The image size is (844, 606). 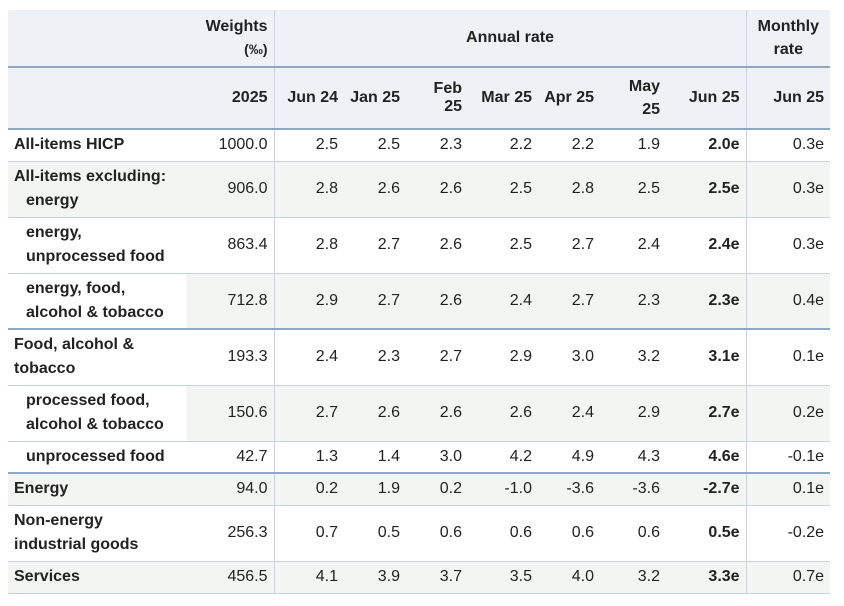 I want to click on header-corner, so click(x=97, y=38).